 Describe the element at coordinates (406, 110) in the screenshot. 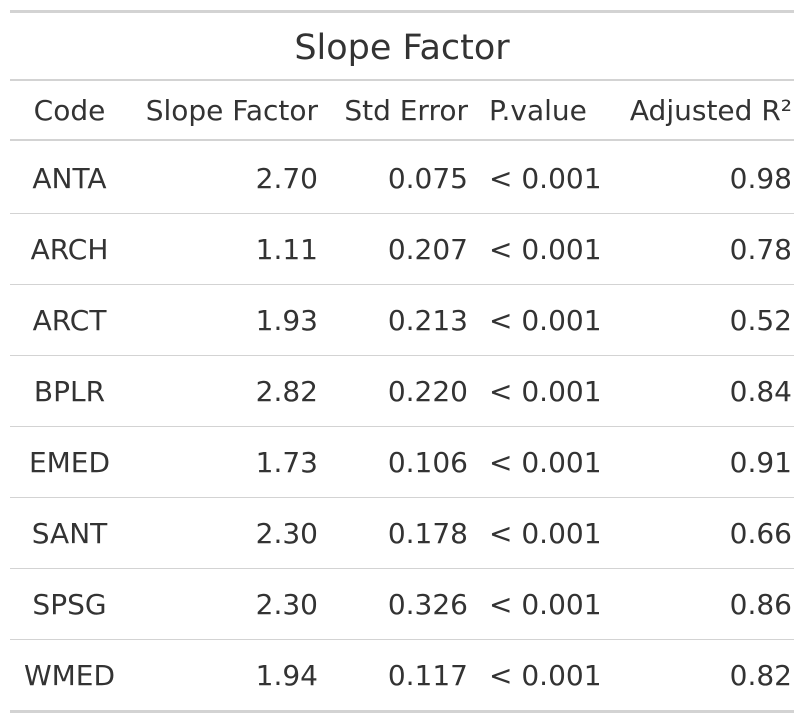

I see `column-header-std-error: Std Error` at that location.